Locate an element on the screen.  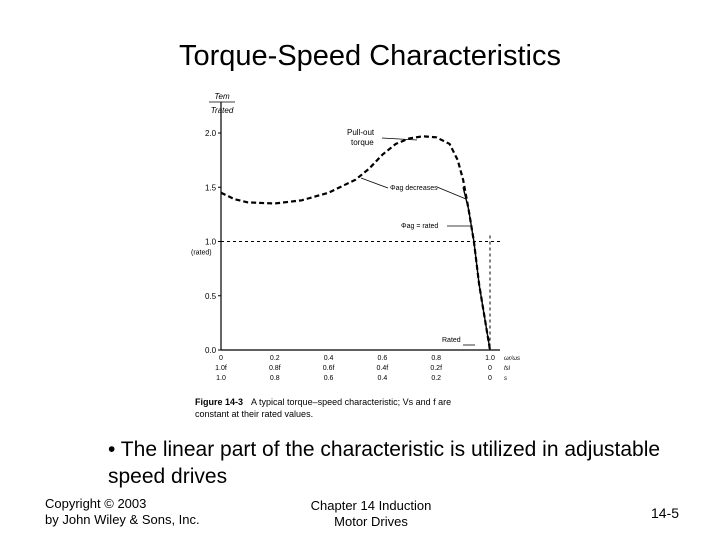
y-tick-label: 1.0 is located at coordinates (211, 242).